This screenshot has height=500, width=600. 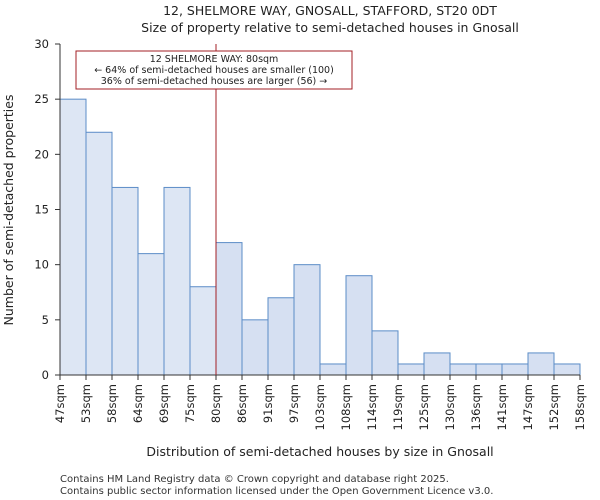 What do you see at coordinates (307, 320) in the screenshot?
I see `bar-97sqm` at bounding box center [307, 320].